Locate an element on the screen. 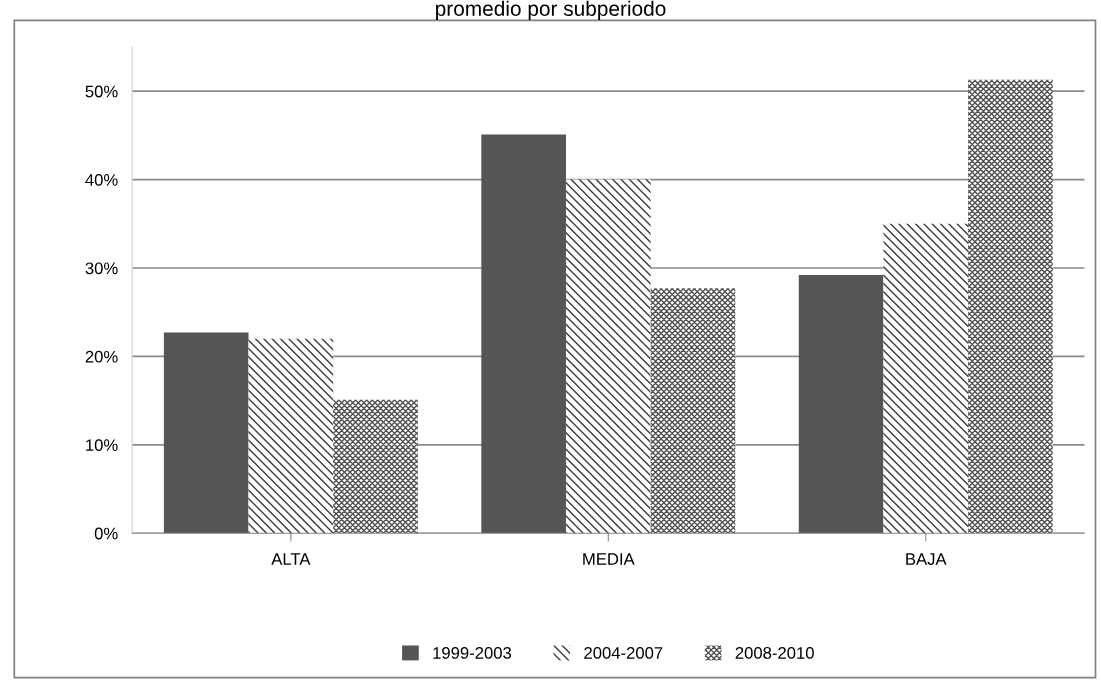 This screenshot has width=1101, height=681. y-tick-label: 30% is located at coordinates (101, 268).